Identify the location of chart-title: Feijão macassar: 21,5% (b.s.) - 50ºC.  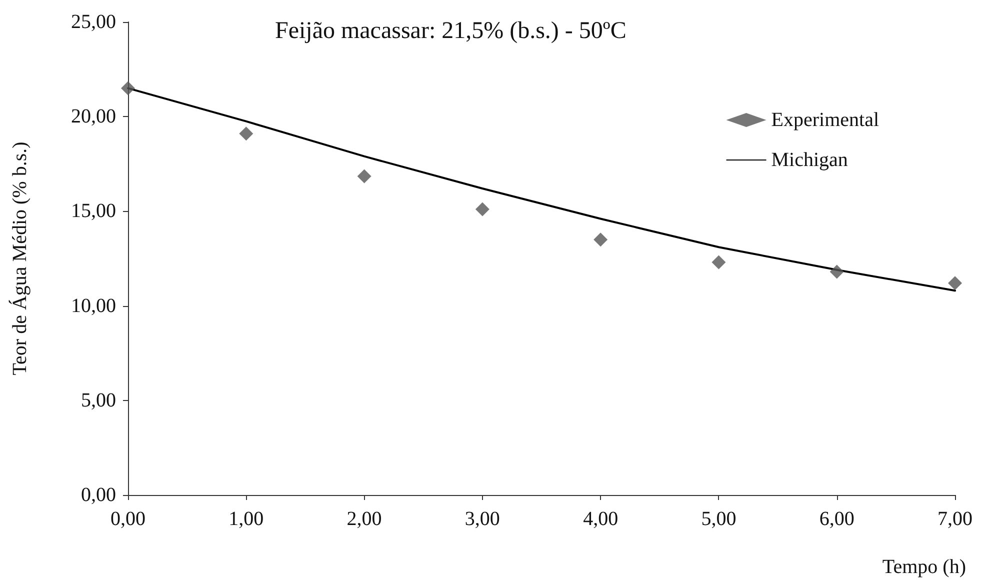
(450, 31).